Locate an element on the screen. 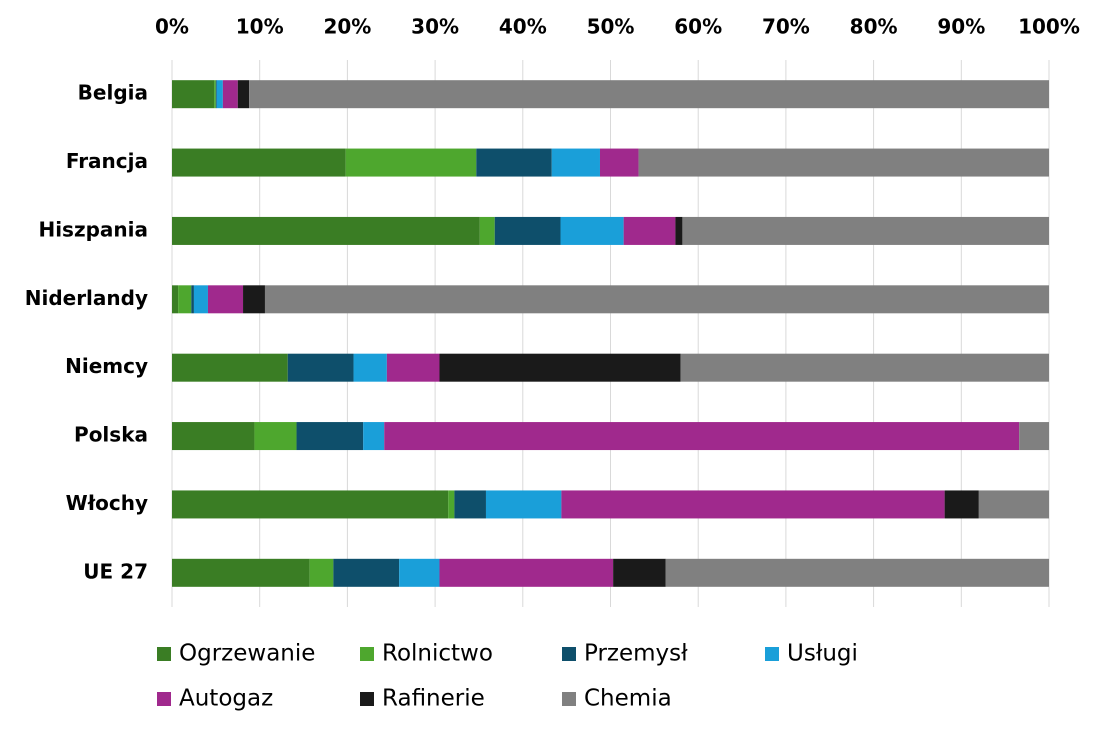 Image resolution: width=1104 pixels, height=734 pixels. x-tick-label: 70% is located at coordinates (786, 27).